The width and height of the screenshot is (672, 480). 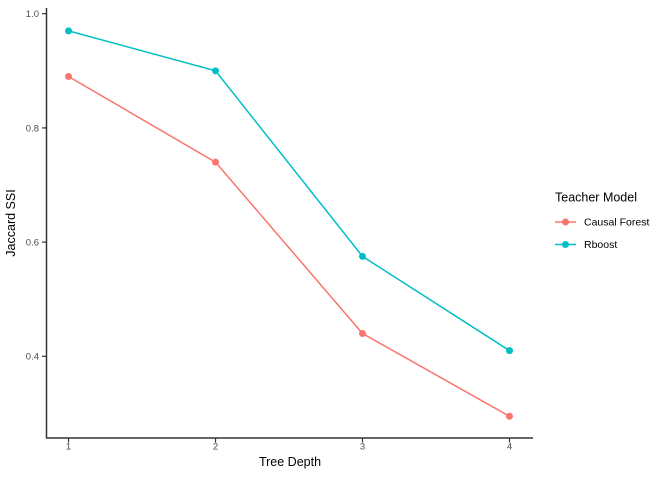 What do you see at coordinates (565, 244) in the screenshot?
I see `legend-key-point-rboost` at bounding box center [565, 244].